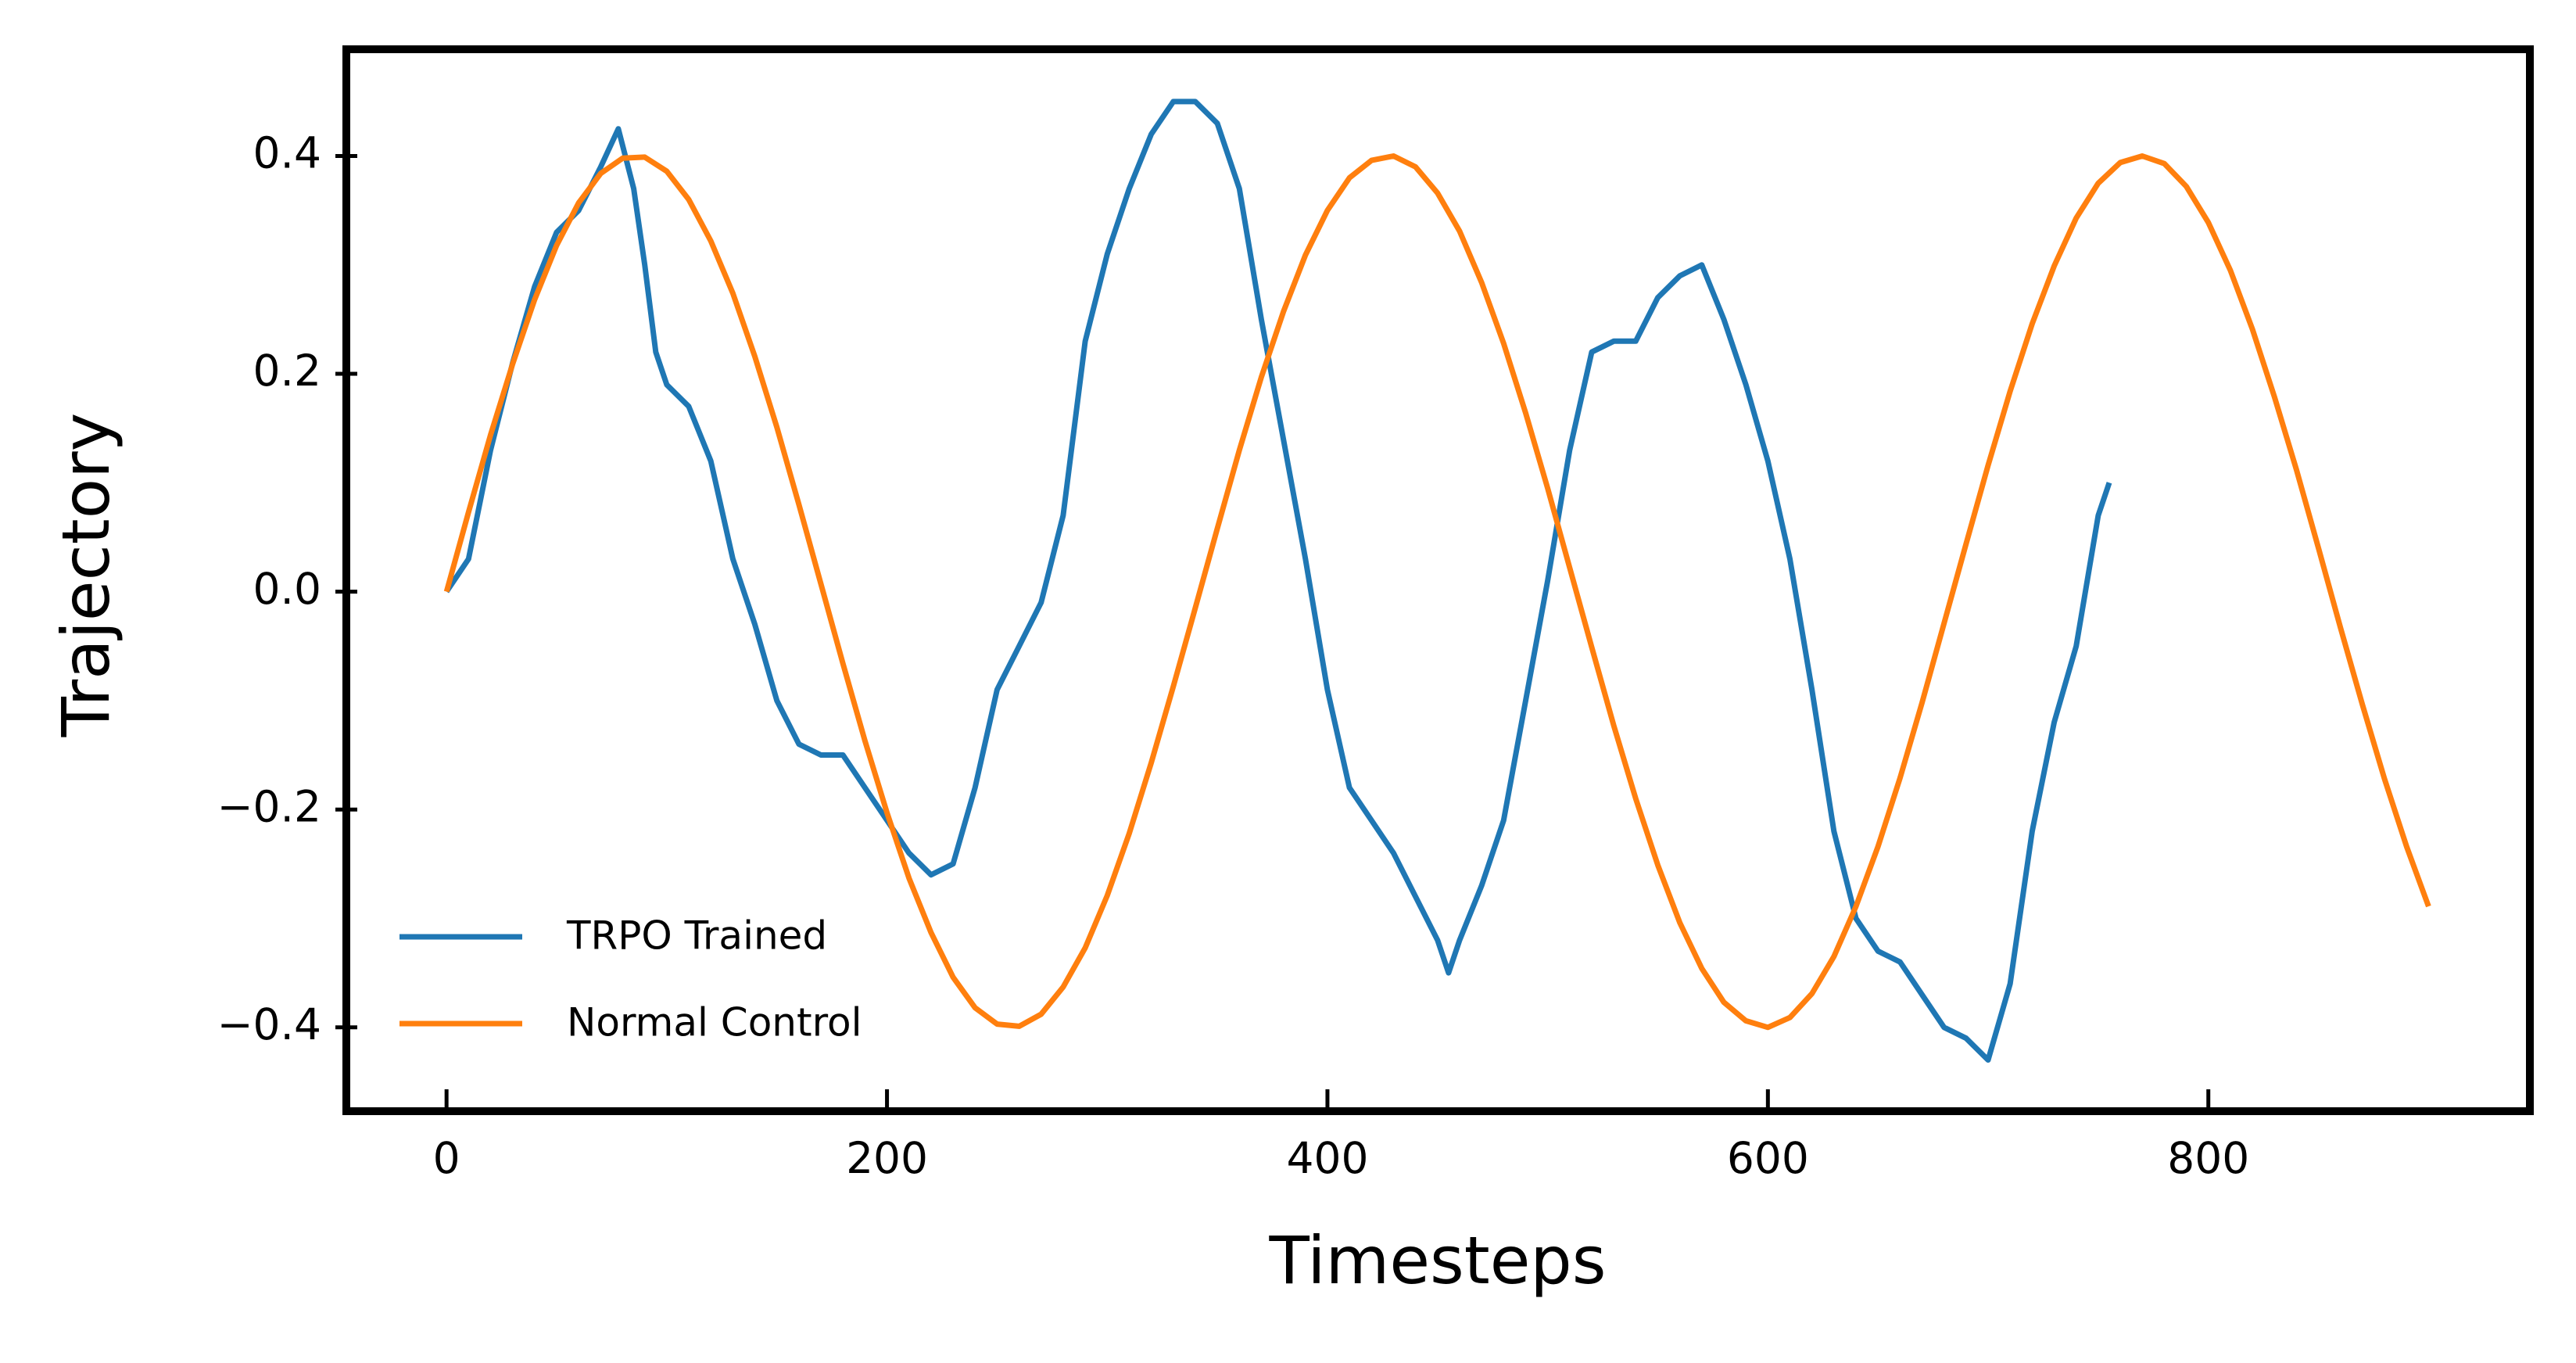 This screenshot has width=2576, height=1363. I want to click on y-tick-label: −0.4, so click(269, 1024).